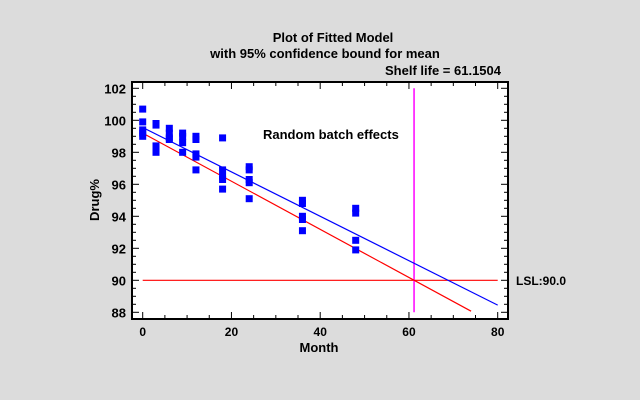 The width and height of the screenshot is (640, 400). I want to click on chart-subtitle: with 95% confidence bound for mean, so click(324, 53).